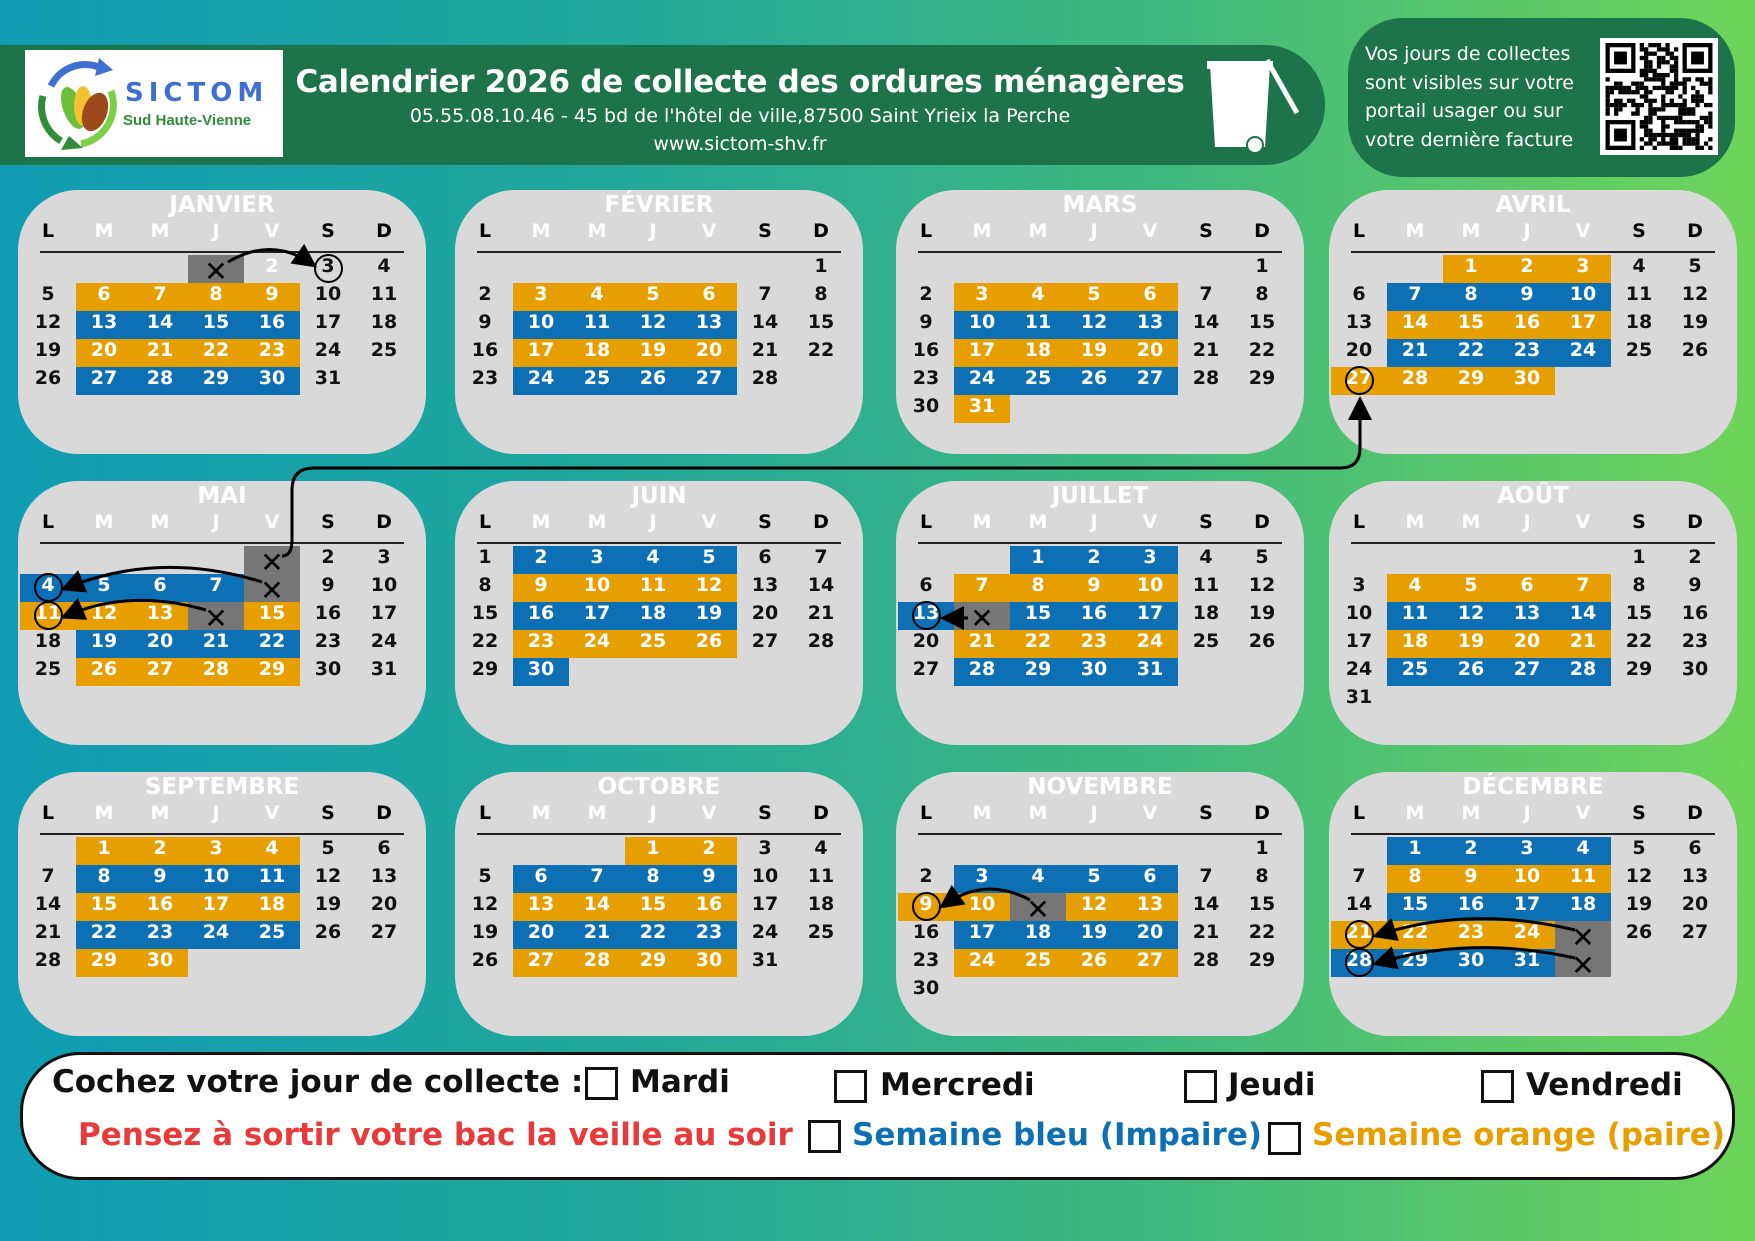 The height and width of the screenshot is (1241, 1755). What do you see at coordinates (384, 231) in the screenshot?
I see `weekday-header: D` at bounding box center [384, 231].